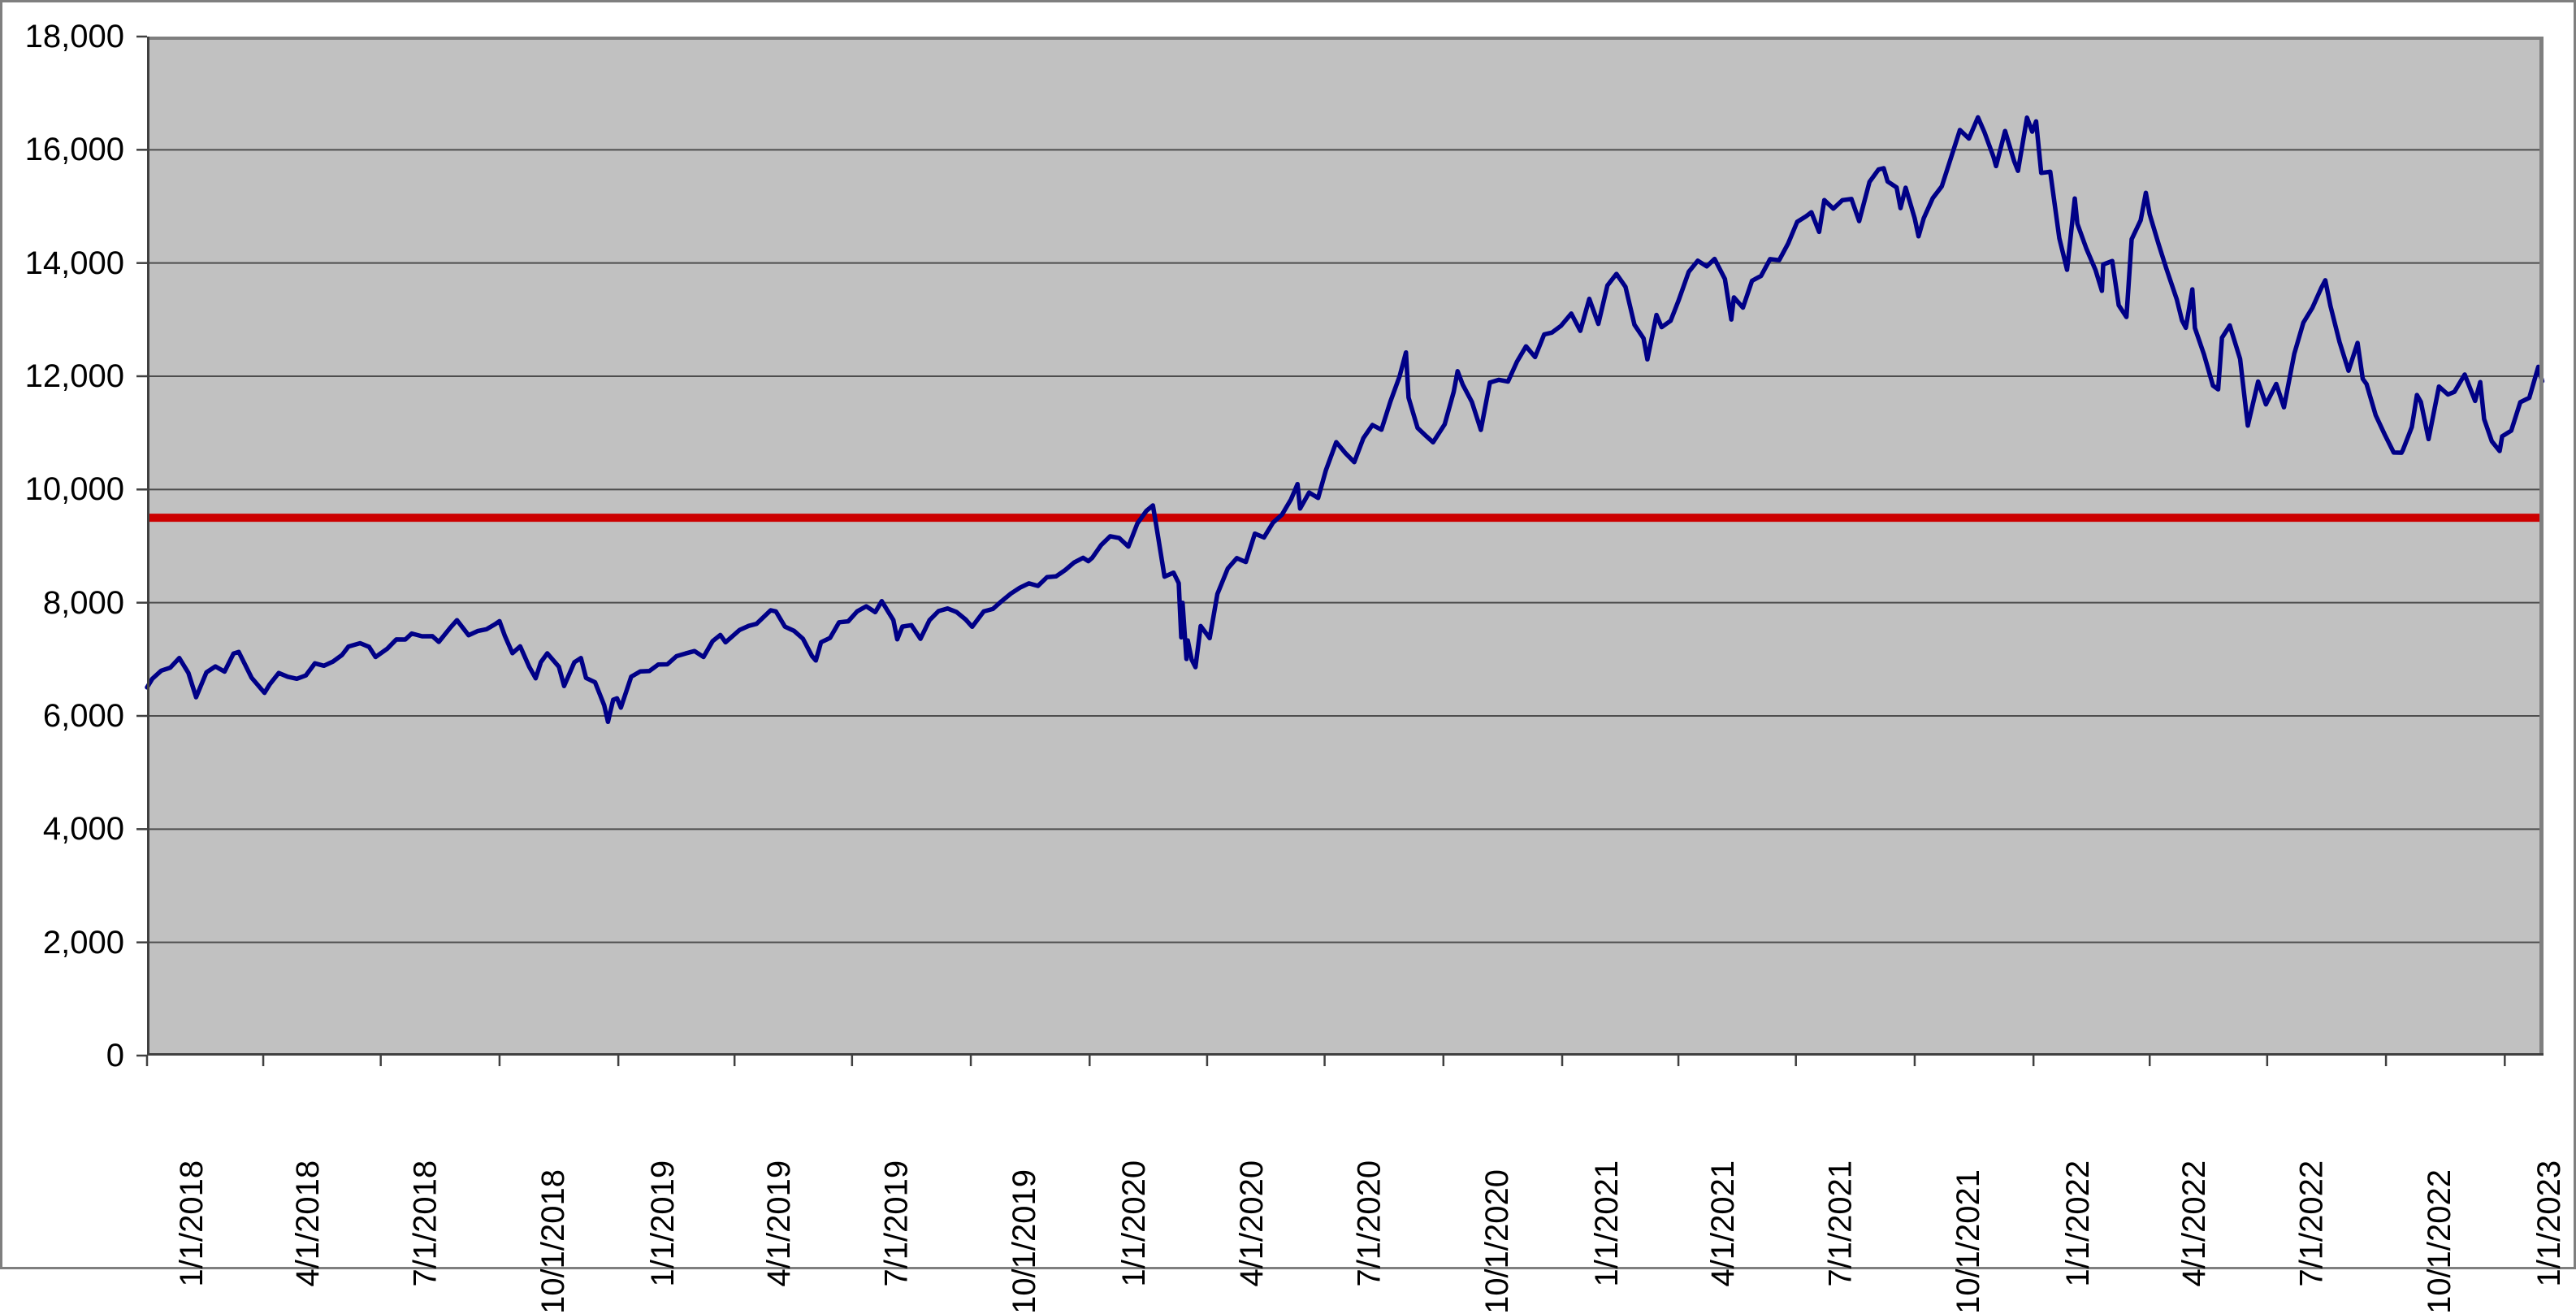  I want to click on y-axis-tick-label: 14,000, so click(74, 263).